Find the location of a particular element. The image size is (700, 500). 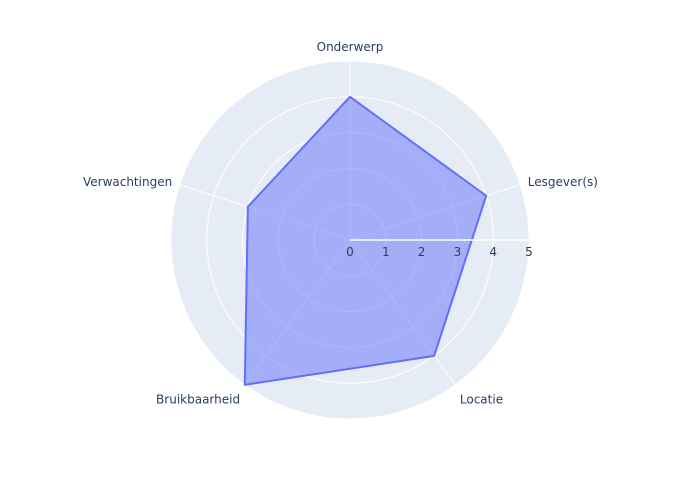

category-label: Bruikbaarheid is located at coordinates (198, 399).